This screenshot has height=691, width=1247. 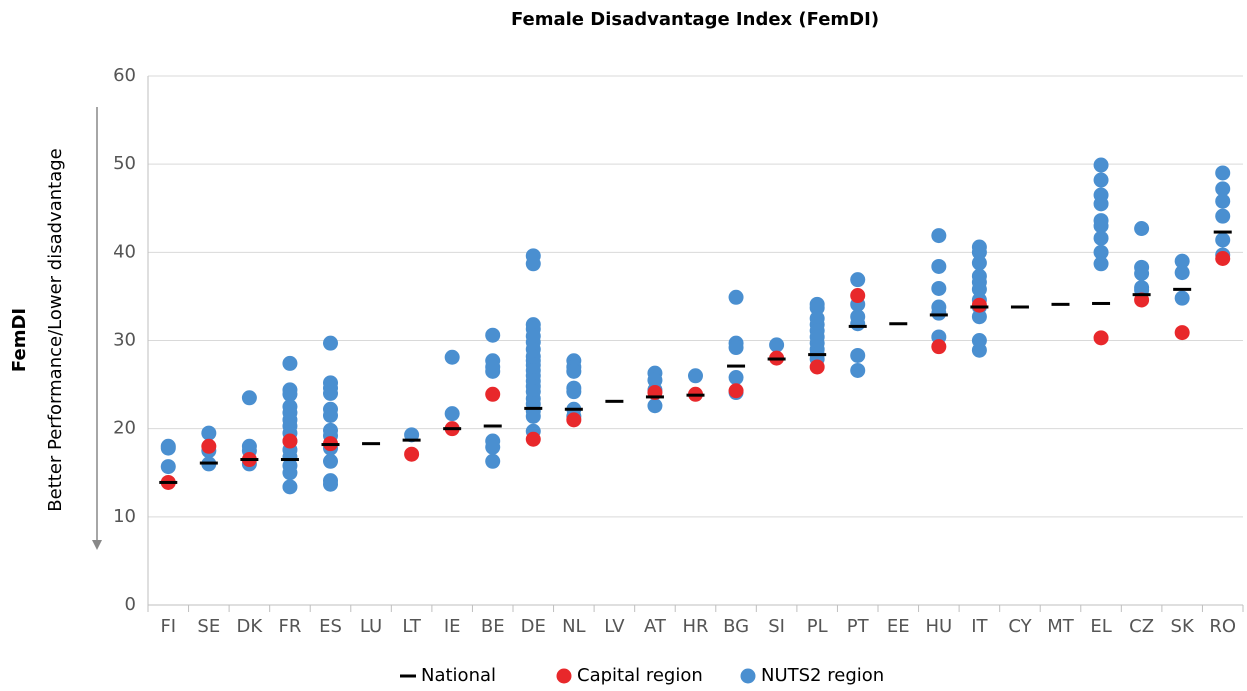 What do you see at coordinates (858, 626) in the screenshot?
I see `x-tick-label: PT` at bounding box center [858, 626].